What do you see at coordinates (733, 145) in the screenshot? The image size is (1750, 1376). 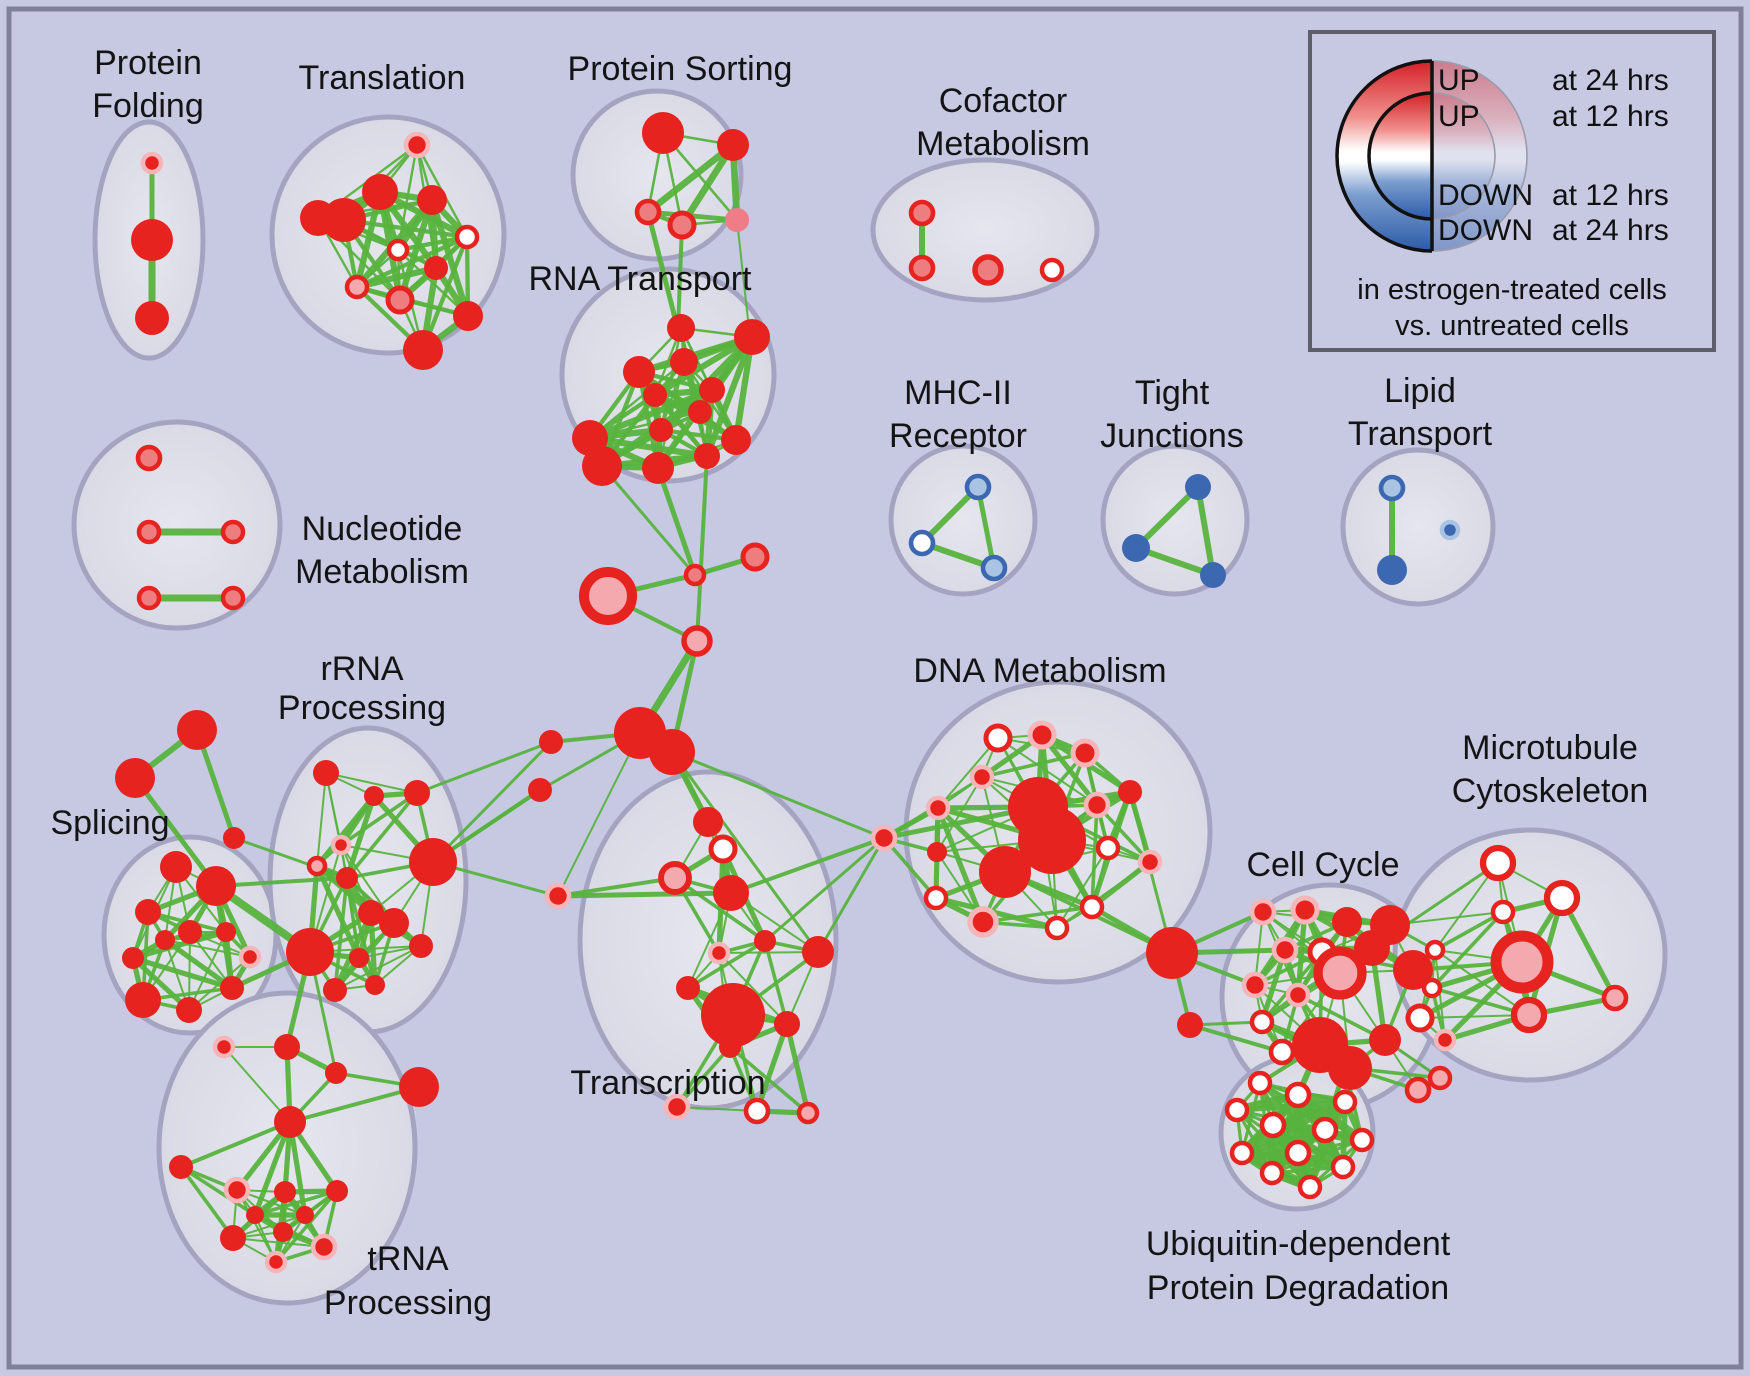 I see `node-protein-sorting` at bounding box center [733, 145].